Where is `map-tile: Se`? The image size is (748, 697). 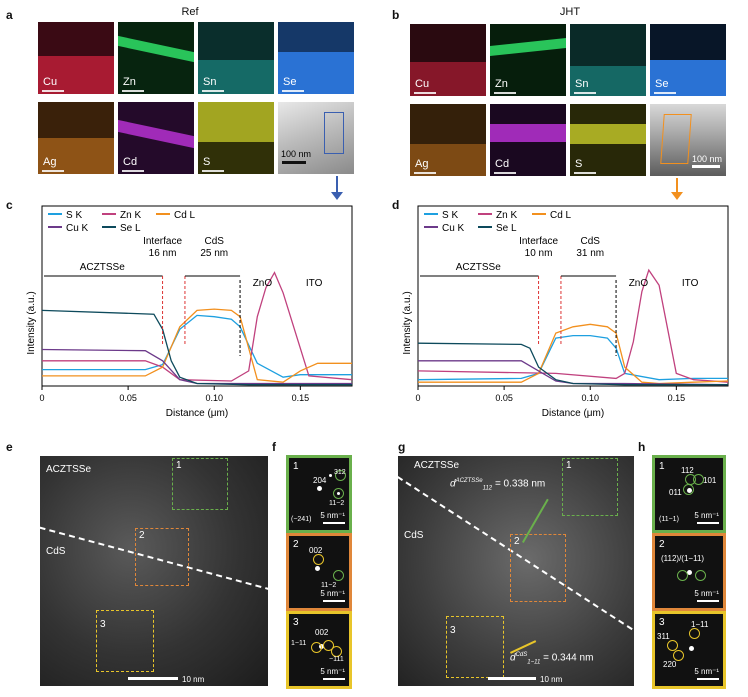
map-tile: Se is located at coordinates (688, 60).